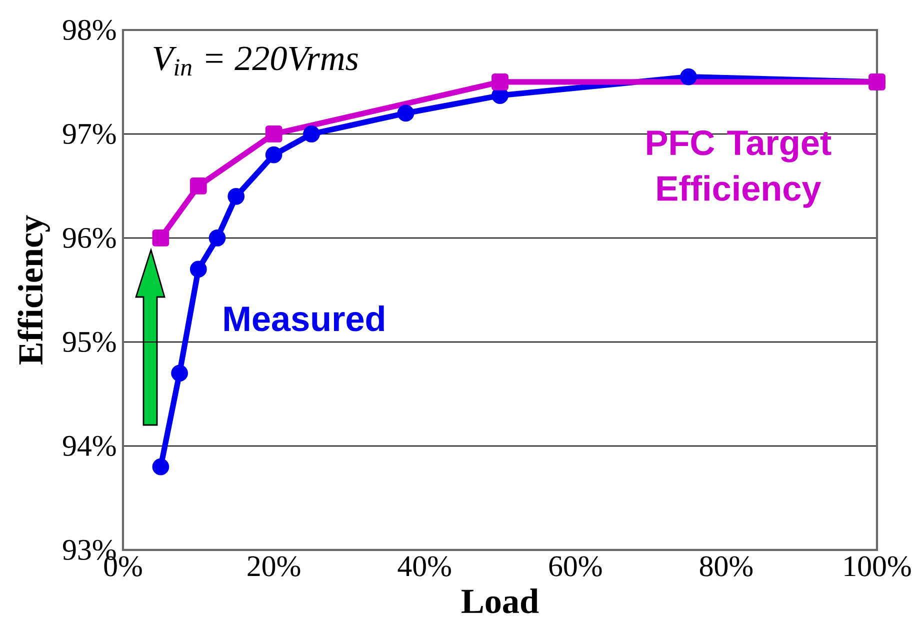  I want to click on x-axis-title: Load, so click(500, 601).